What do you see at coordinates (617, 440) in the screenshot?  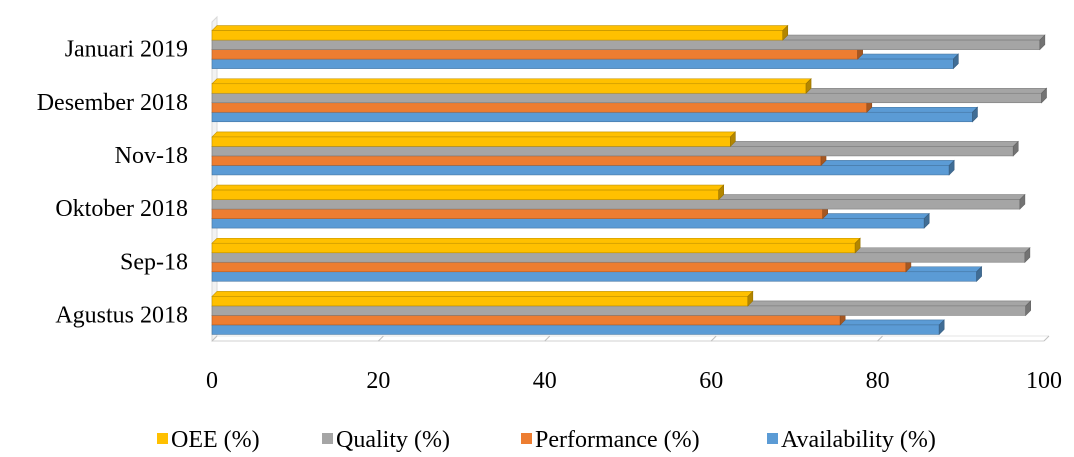 I see `legend-label: Performance (%)` at bounding box center [617, 440].